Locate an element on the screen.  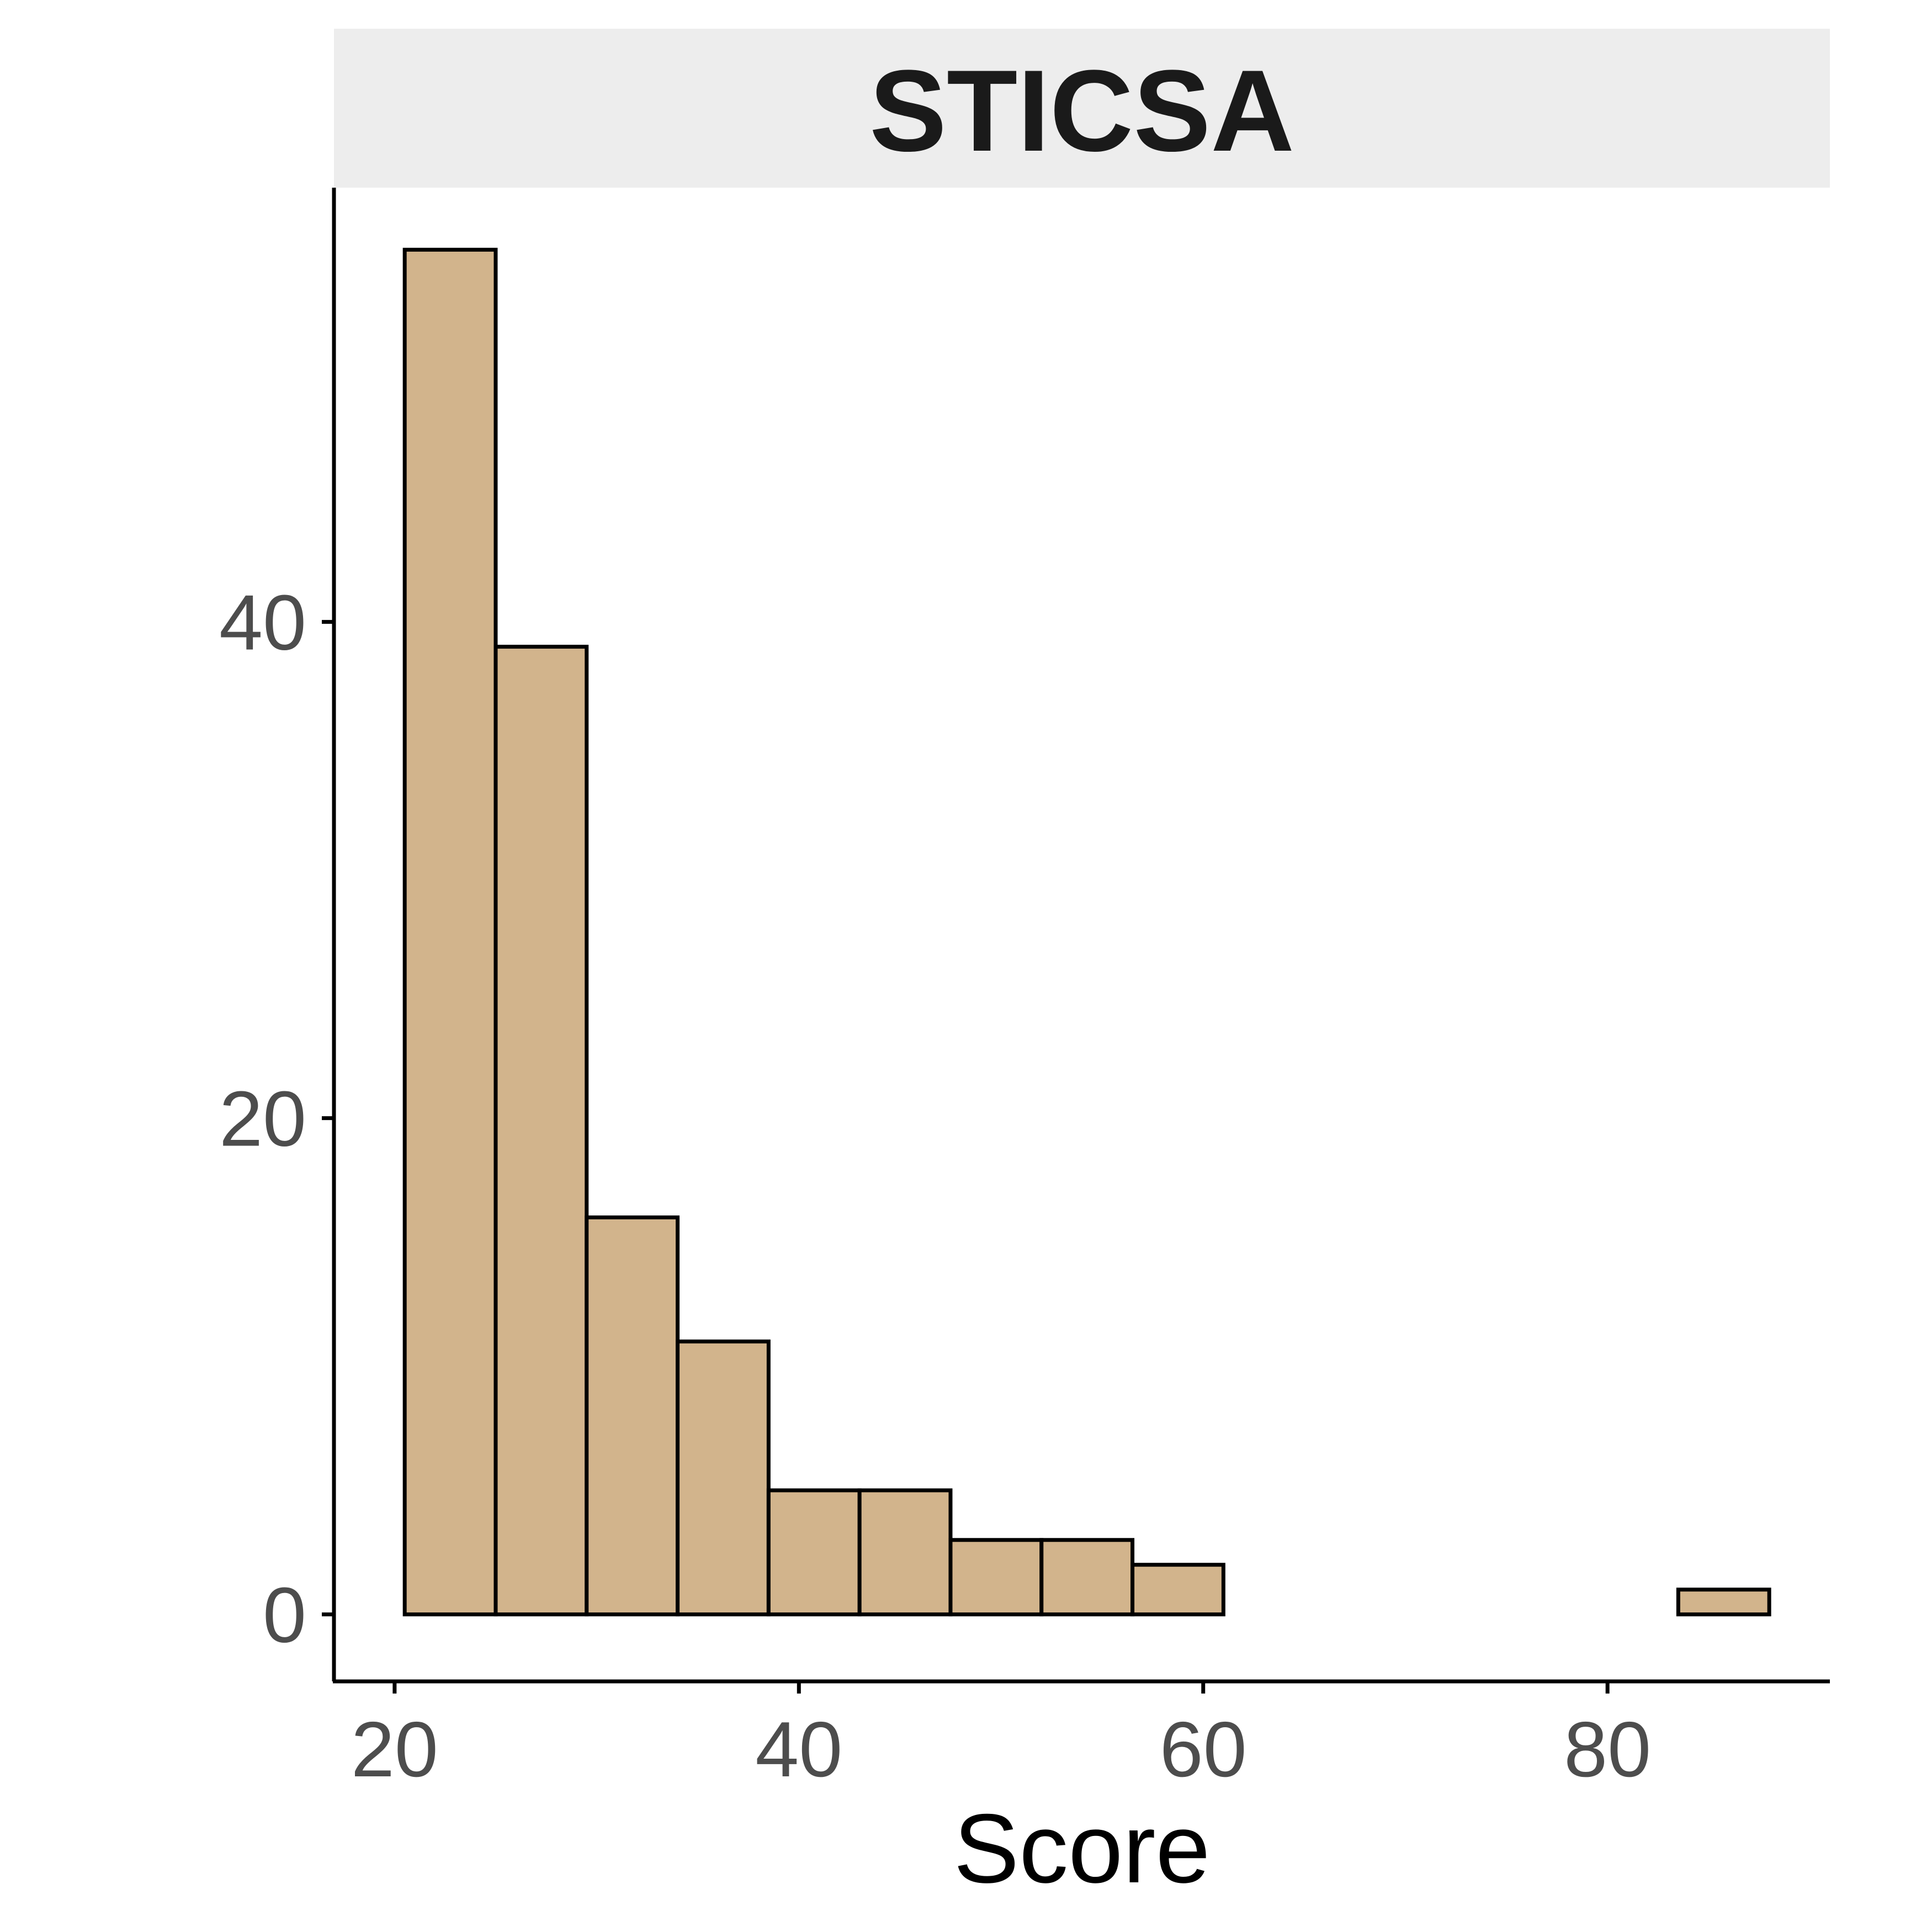
strip-background is located at coordinates (1082, 109).